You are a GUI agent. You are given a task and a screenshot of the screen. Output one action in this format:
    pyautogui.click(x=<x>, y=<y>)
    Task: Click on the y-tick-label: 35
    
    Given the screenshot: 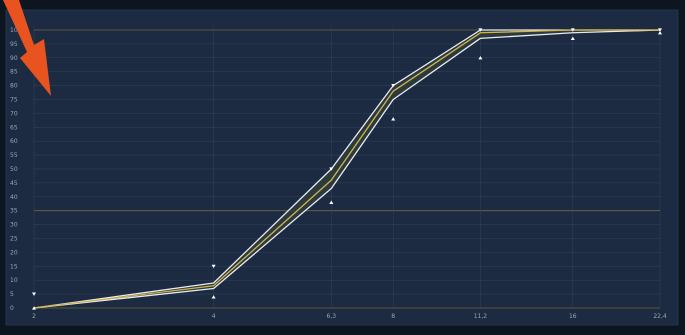 What is the action you would take?
    pyautogui.click(x=14, y=211)
    